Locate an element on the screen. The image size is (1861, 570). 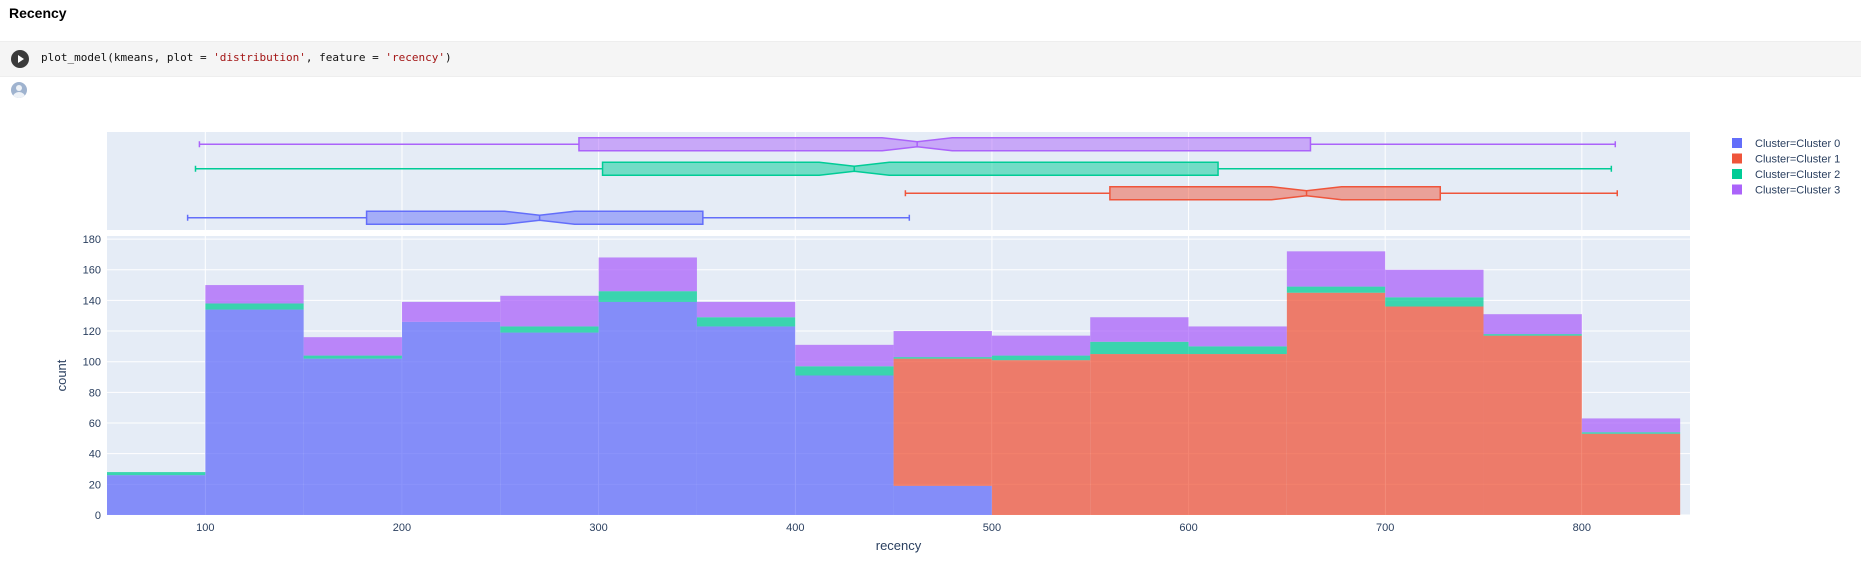
x-tick-label: 700 is located at coordinates (1385, 528).